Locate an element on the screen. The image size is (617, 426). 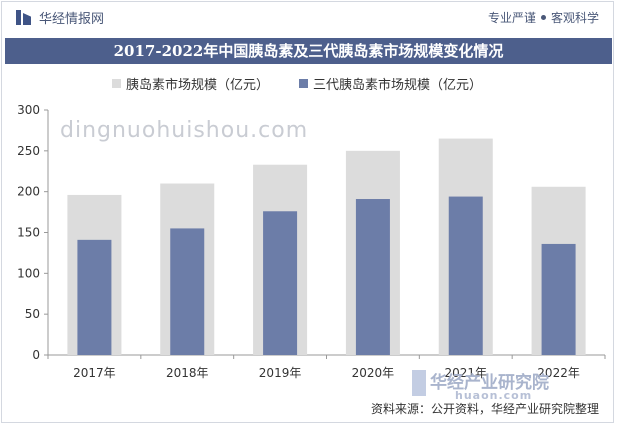
legend-label-third-gen: 三代胰岛素市场规模（亿元） is located at coordinates (398, 85).